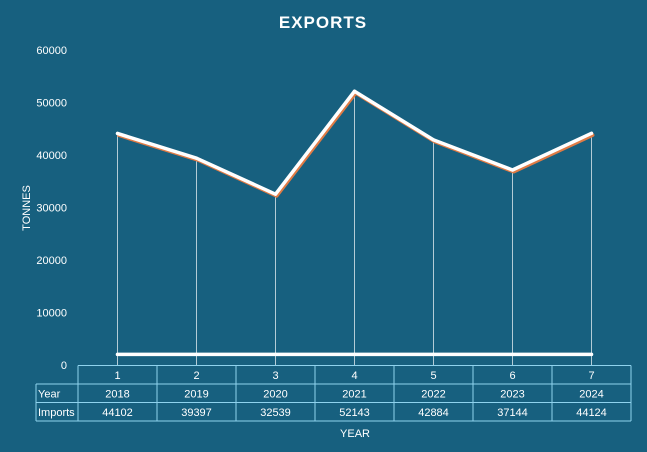 The width and height of the screenshot is (647, 452). What do you see at coordinates (355, 434) in the screenshot?
I see `x-axis-title: YEAR` at bounding box center [355, 434].